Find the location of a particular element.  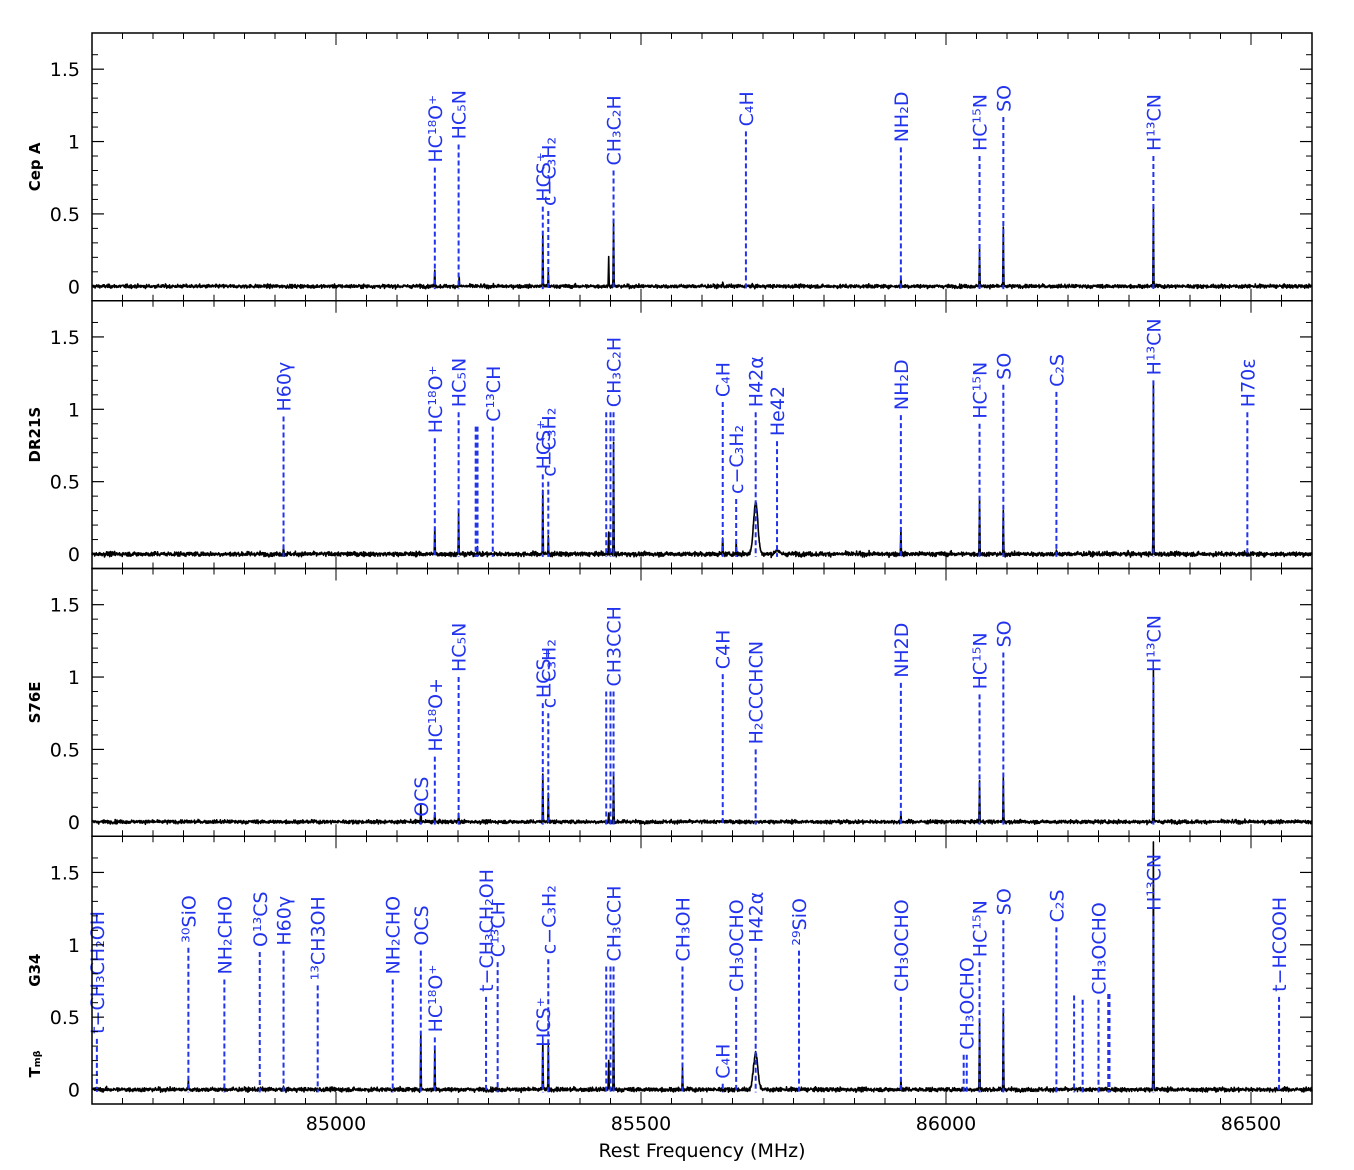

line-label-2-10: NH2D is located at coordinates (902, 650).